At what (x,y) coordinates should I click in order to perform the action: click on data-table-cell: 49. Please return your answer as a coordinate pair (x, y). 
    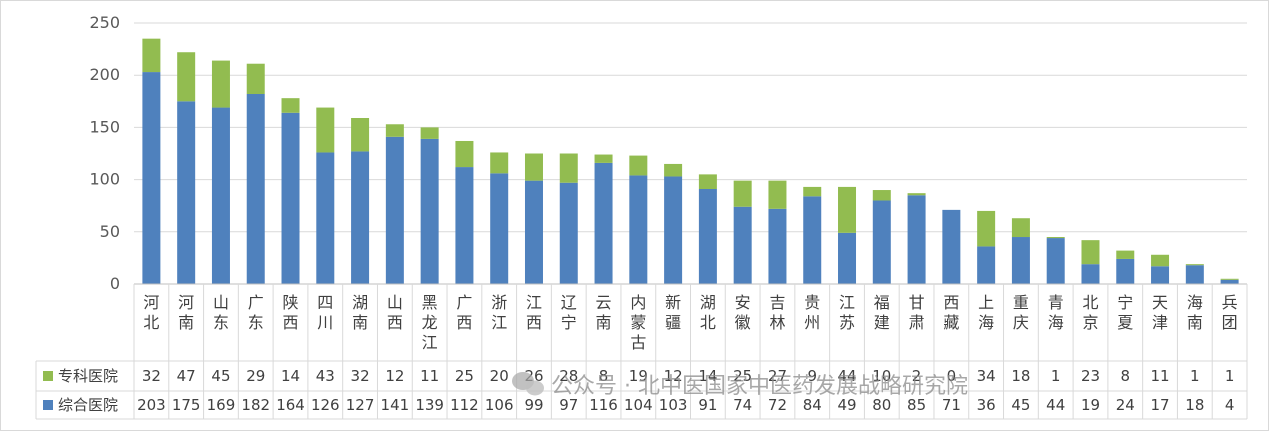
    Looking at the image, I should click on (846, 405).